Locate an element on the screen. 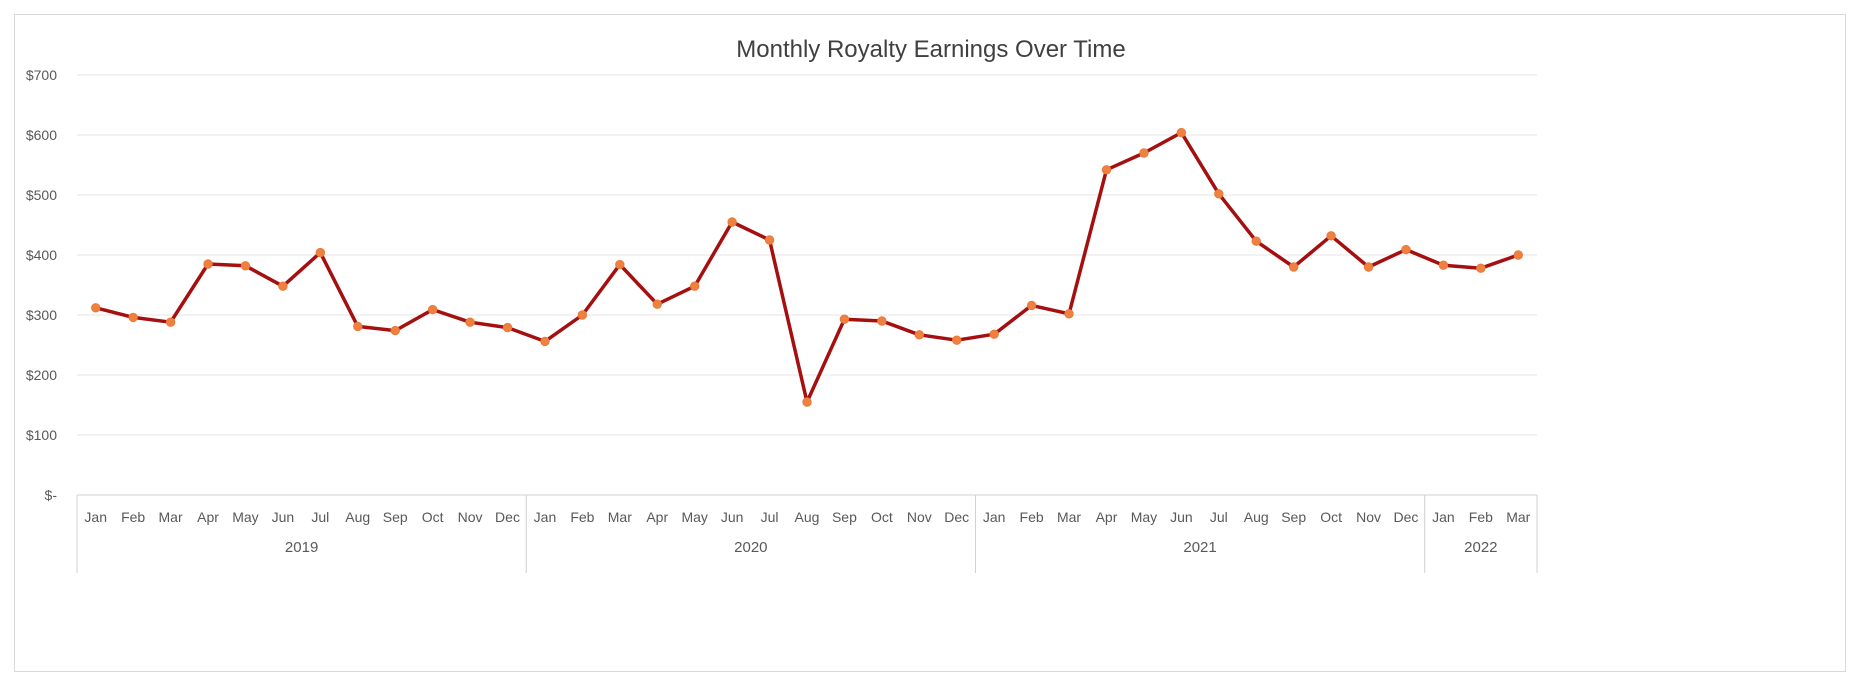 The width and height of the screenshot is (1860, 686). y-tick-label: $100 is located at coordinates (41, 435).